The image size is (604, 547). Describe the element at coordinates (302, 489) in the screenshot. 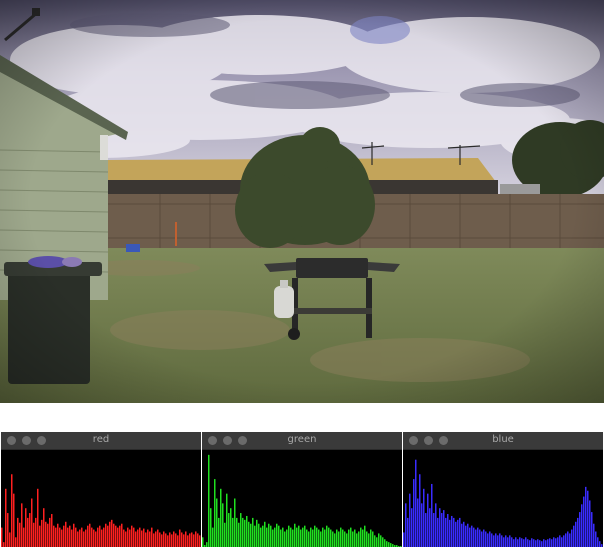

I see `histogram-window-green: green` at that location.